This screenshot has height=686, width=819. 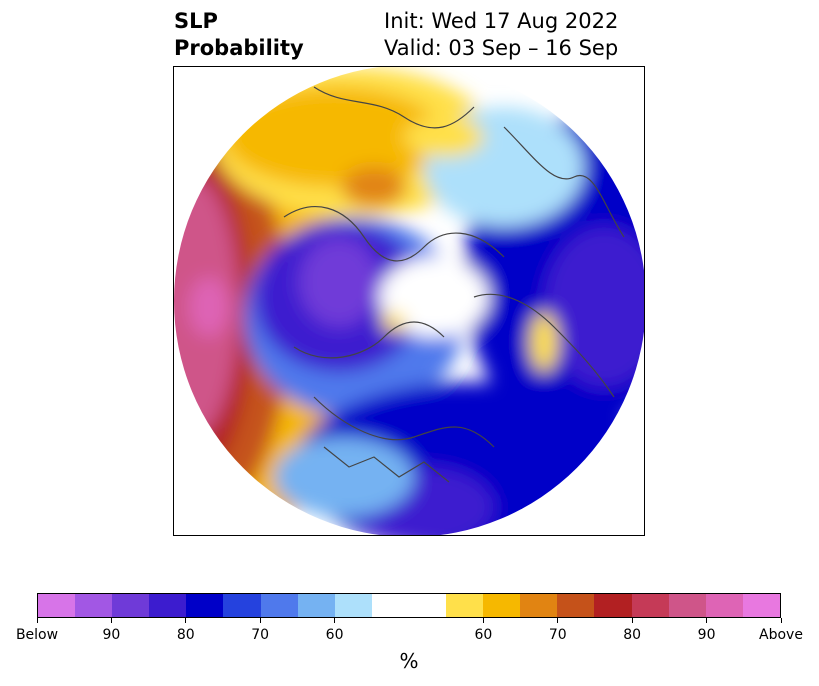 I want to click on europe-high-core, so click(x=334, y=137).